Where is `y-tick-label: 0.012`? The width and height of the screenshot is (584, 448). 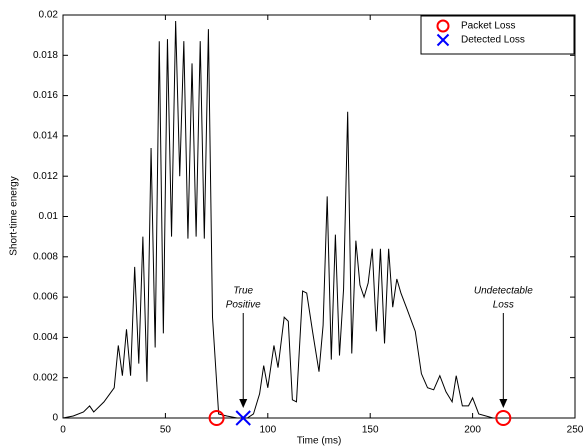
y-tick-label: 0.012 is located at coordinates (45, 176).